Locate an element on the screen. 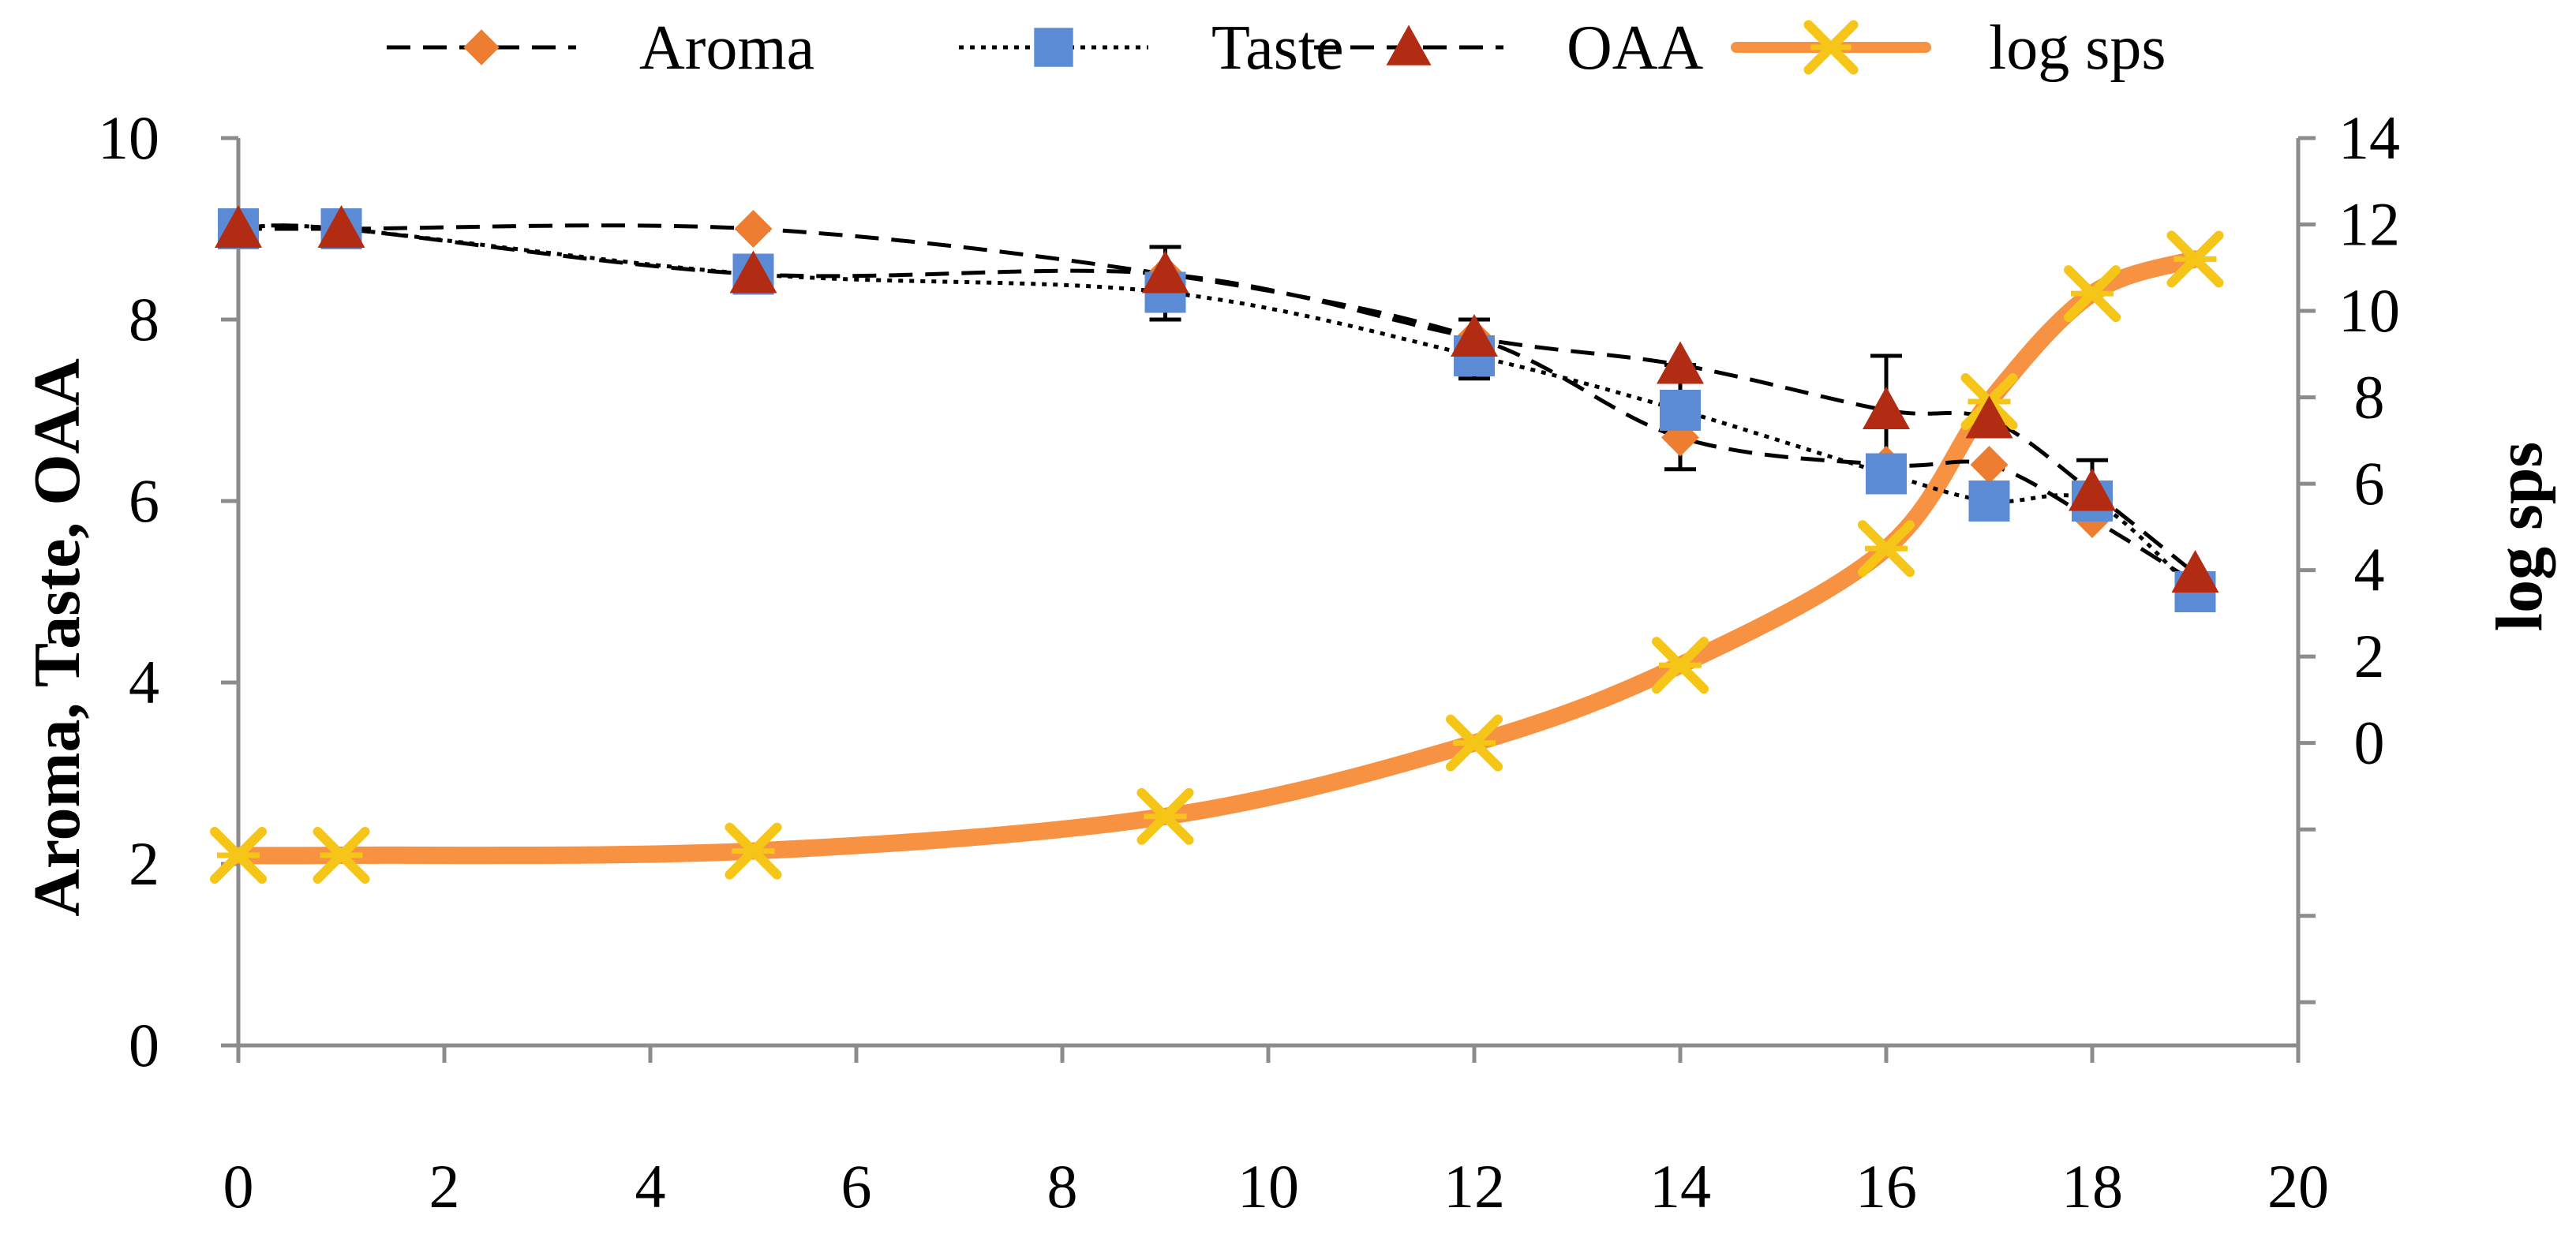  y2-tick-label: 12 is located at coordinates (2369, 224).